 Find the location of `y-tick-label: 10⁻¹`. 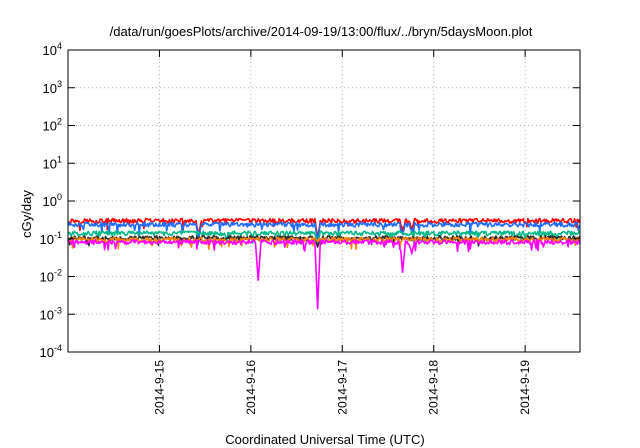

y-tick-label: 10⁻¹ is located at coordinates (51, 238).